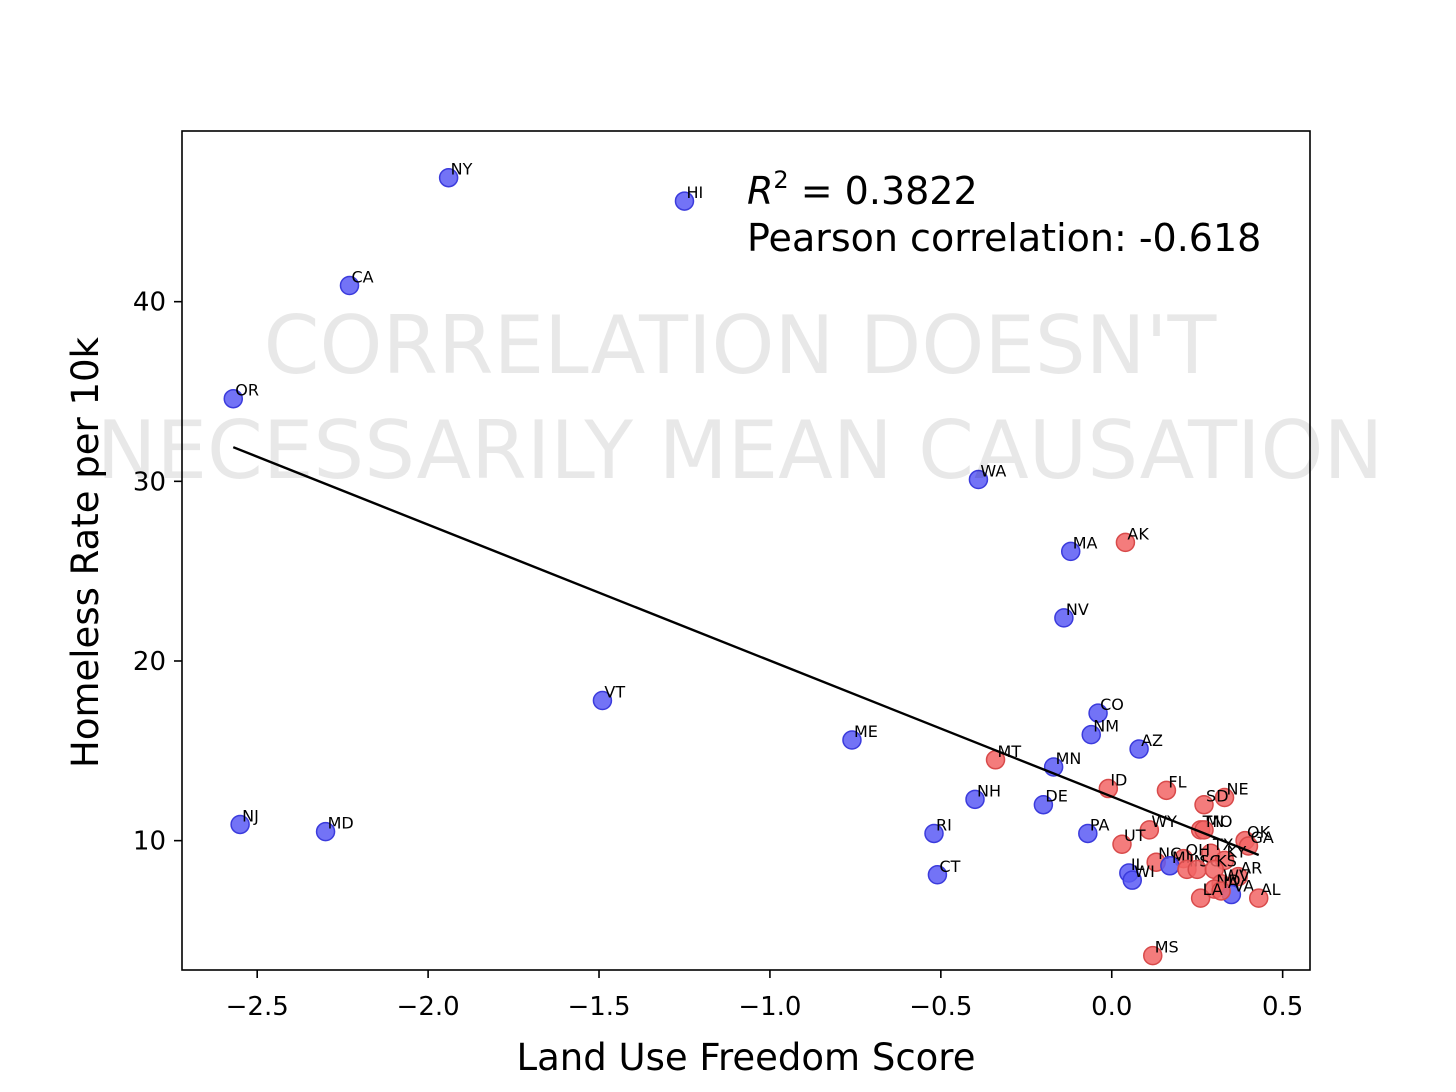  What do you see at coordinates (362, 277) in the screenshot?
I see `point-label: CA` at bounding box center [362, 277].